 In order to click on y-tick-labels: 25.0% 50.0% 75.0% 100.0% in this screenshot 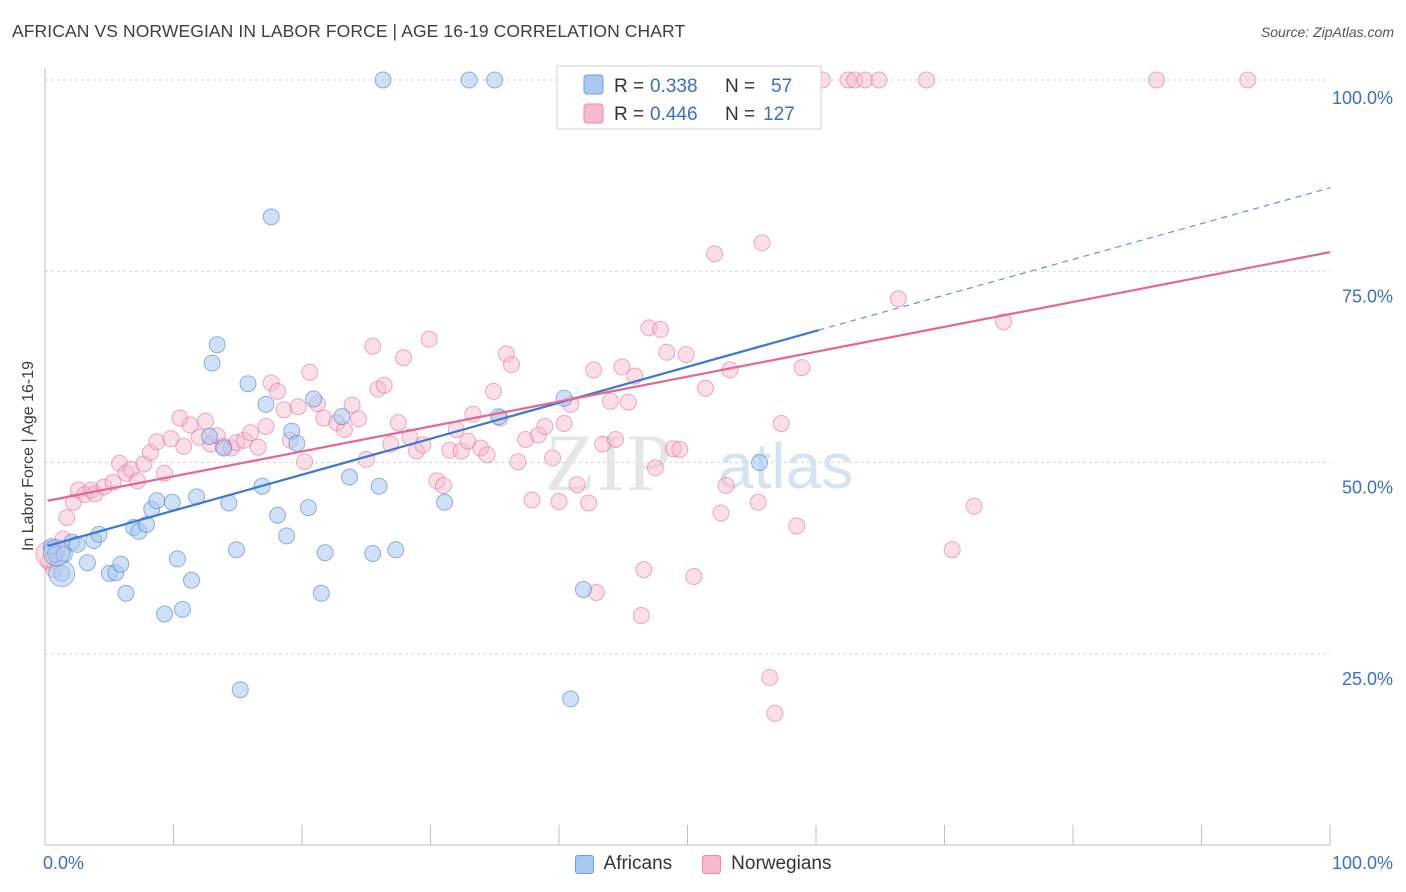, I will do `click(1362, 388)`.